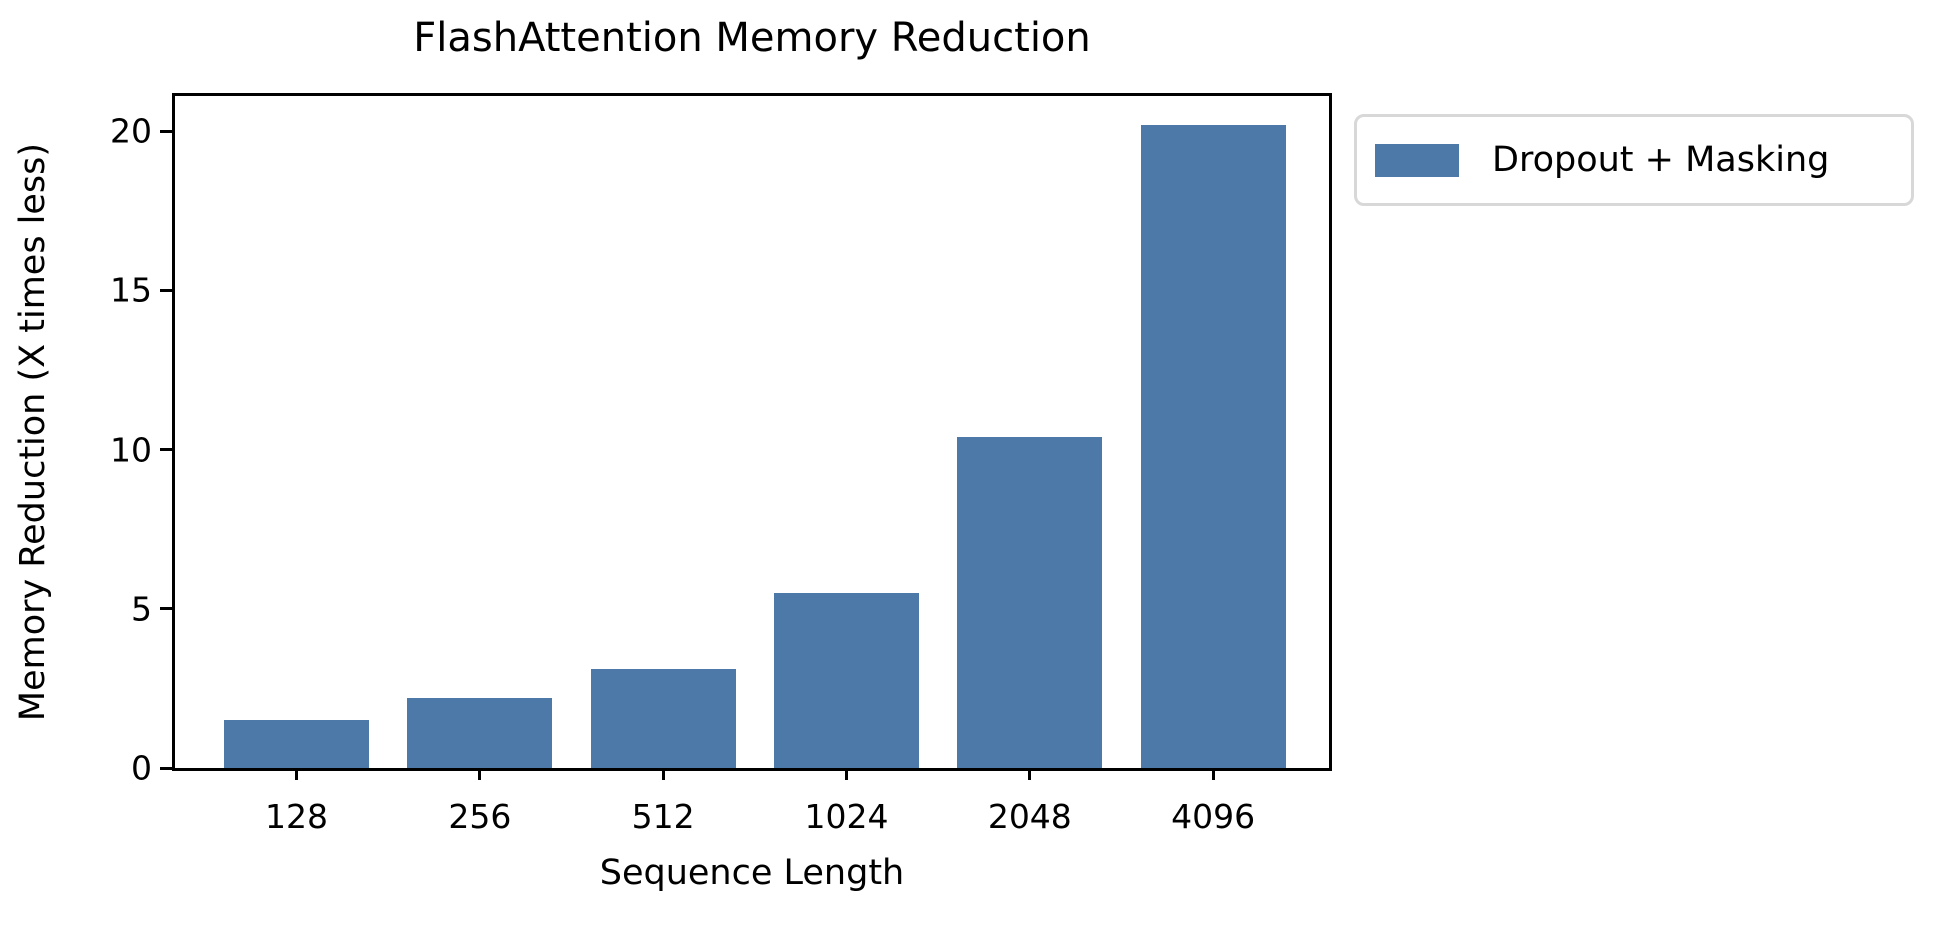 The width and height of the screenshot is (1935, 932). What do you see at coordinates (1661, 160) in the screenshot?
I see `legend-label: Dropout + Masking` at bounding box center [1661, 160].